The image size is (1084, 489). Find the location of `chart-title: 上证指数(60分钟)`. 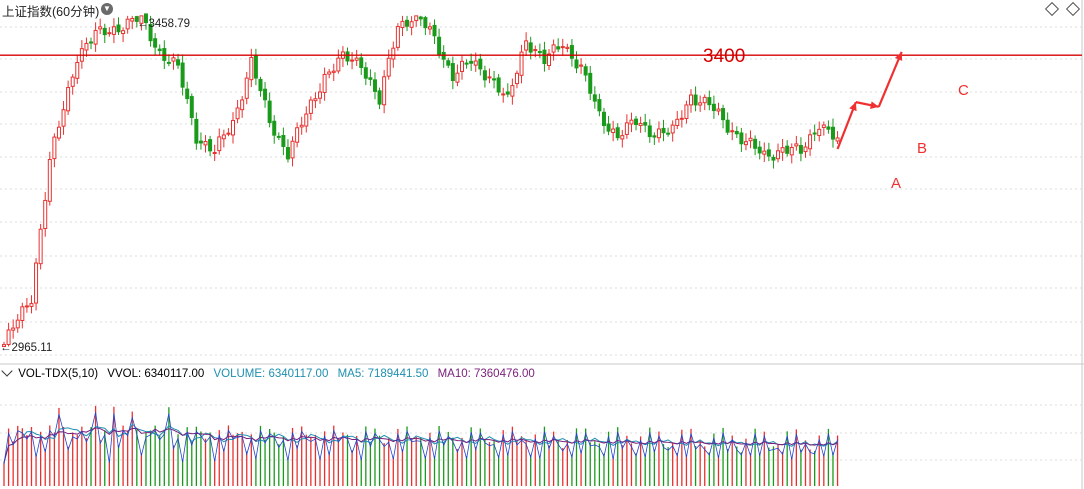

chart-title: 上证指数(60分钟) is located at coordinates (51, 12).